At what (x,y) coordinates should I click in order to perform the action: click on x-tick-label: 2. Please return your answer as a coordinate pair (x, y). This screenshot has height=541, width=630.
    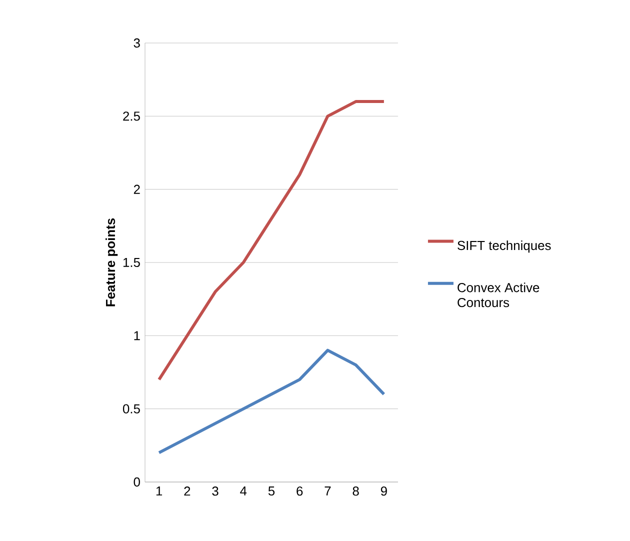
    Looking at the image, I should click on (187, 491).